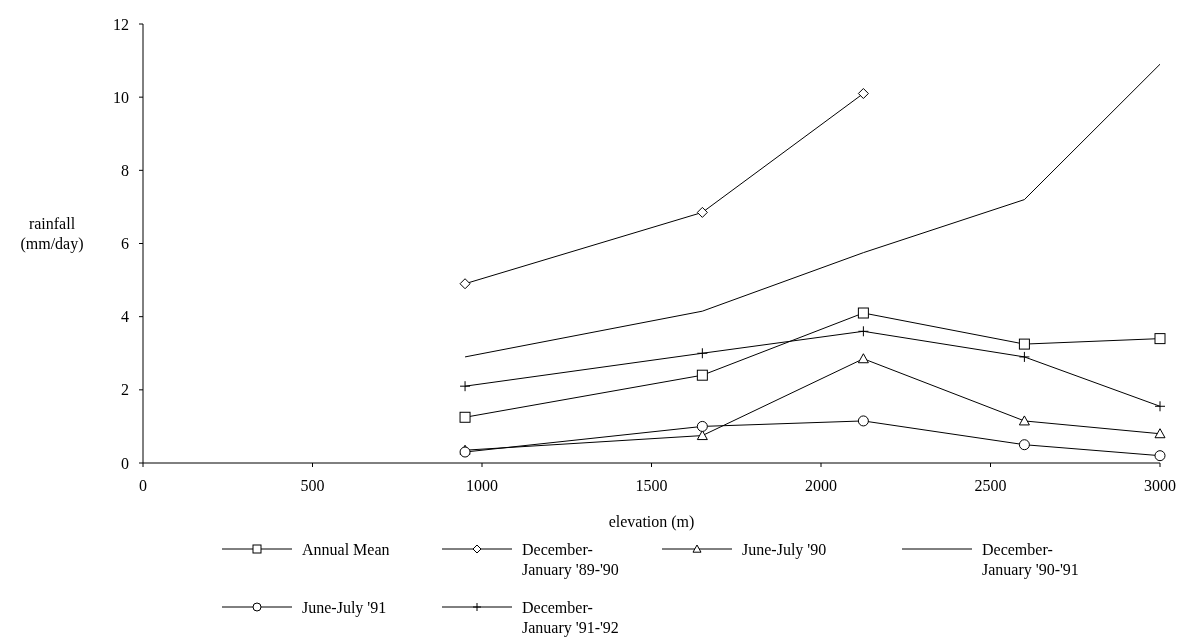 The height and width of the screenshot is (644, 1194). I want to click on x-tick-label: 1500, so click(651, 485).